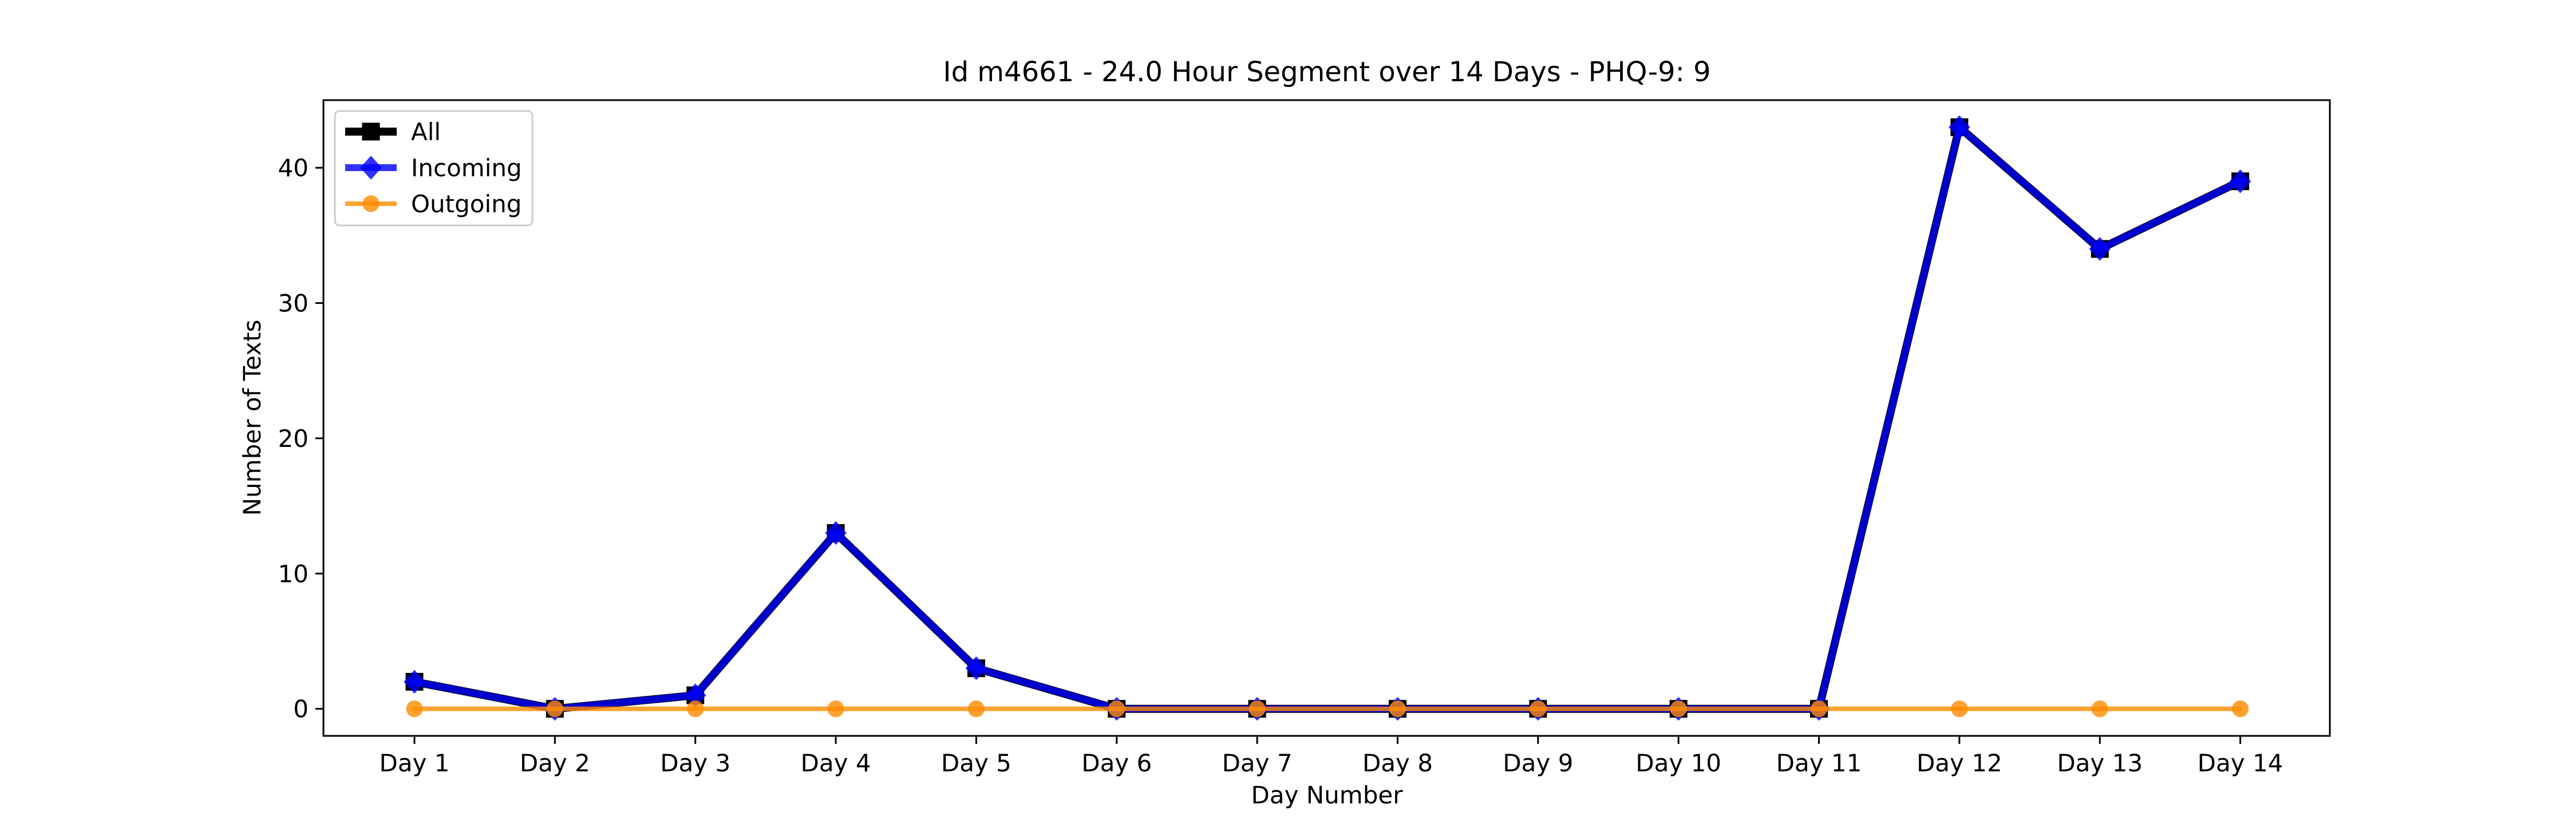  What do you see at coordinates (414, 763) in the screenshot?
I see `x-tick-label: Day 1` at bounding box center [414, 763].